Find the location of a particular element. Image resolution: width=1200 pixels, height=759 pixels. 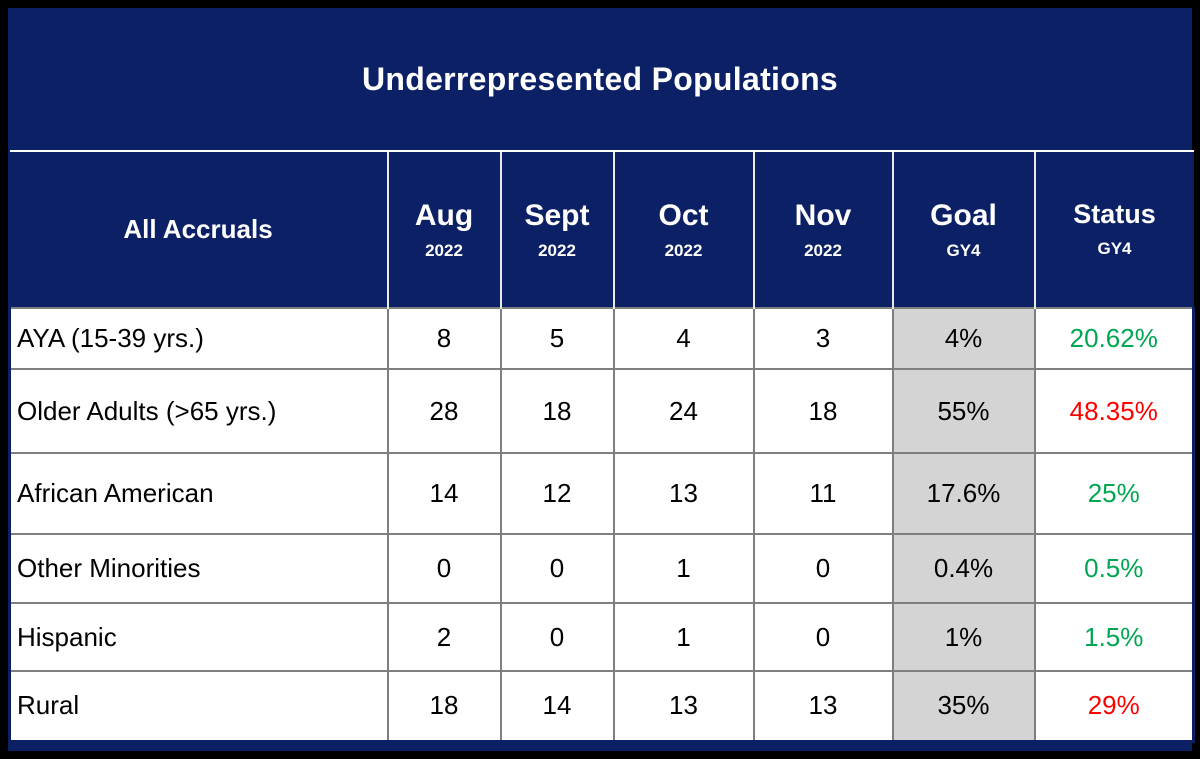

column-header-nov: Nov 2022 is located at coordinates (822, 229).